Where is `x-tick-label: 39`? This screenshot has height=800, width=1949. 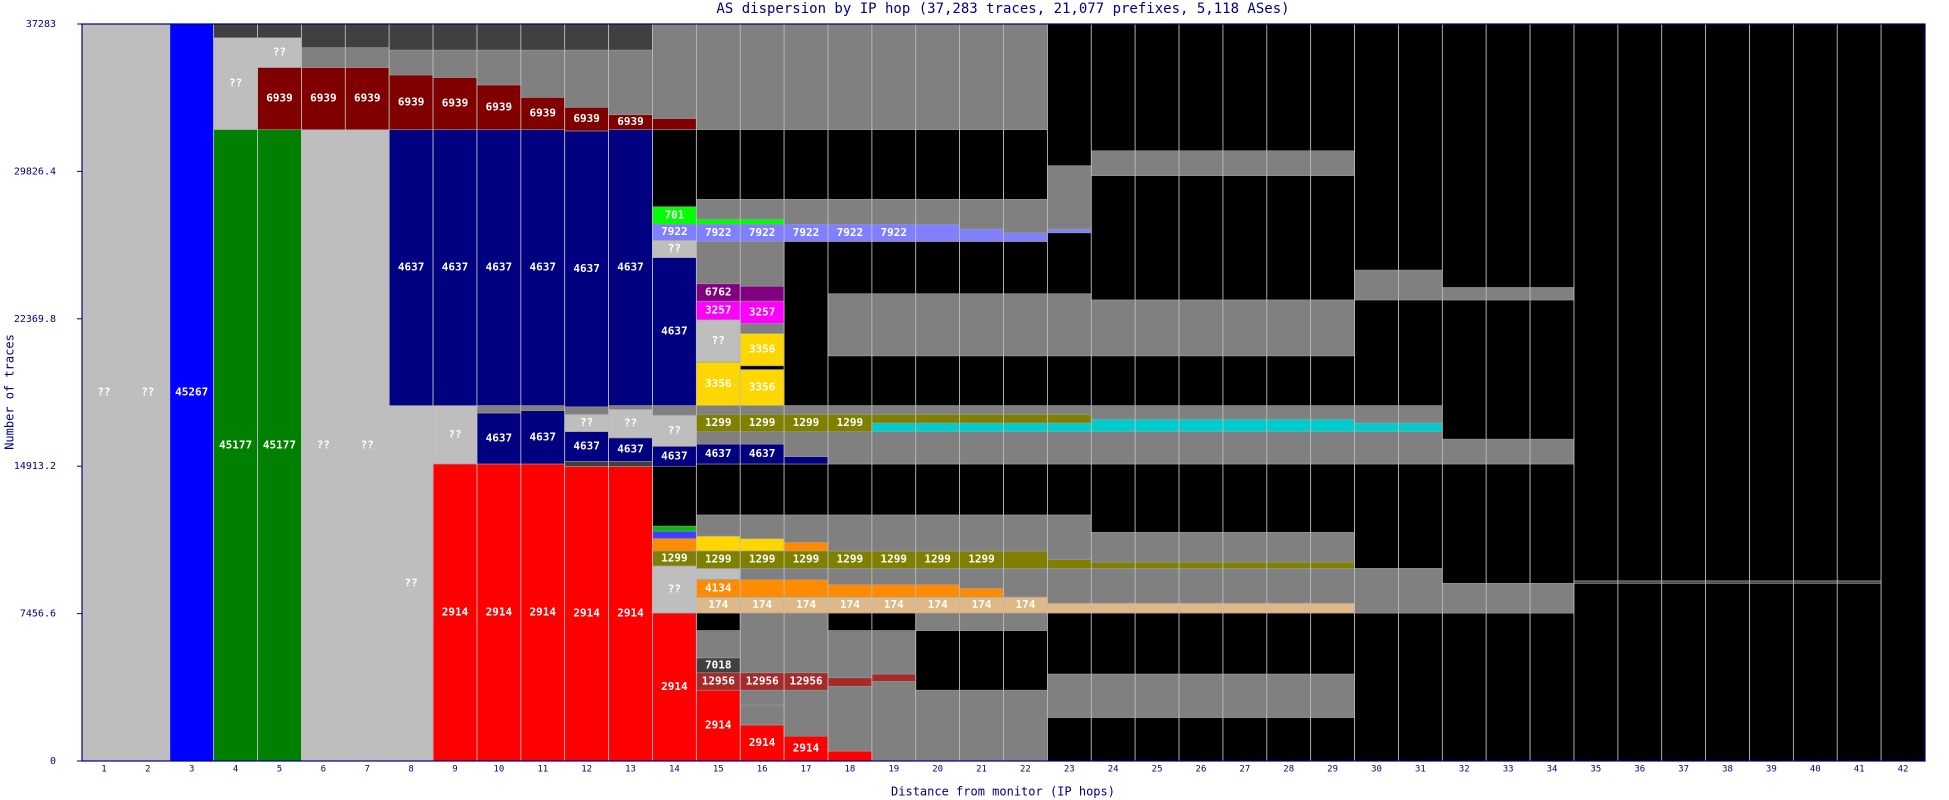
x-tick-label: 39 is located at coordinates (1771, 770).